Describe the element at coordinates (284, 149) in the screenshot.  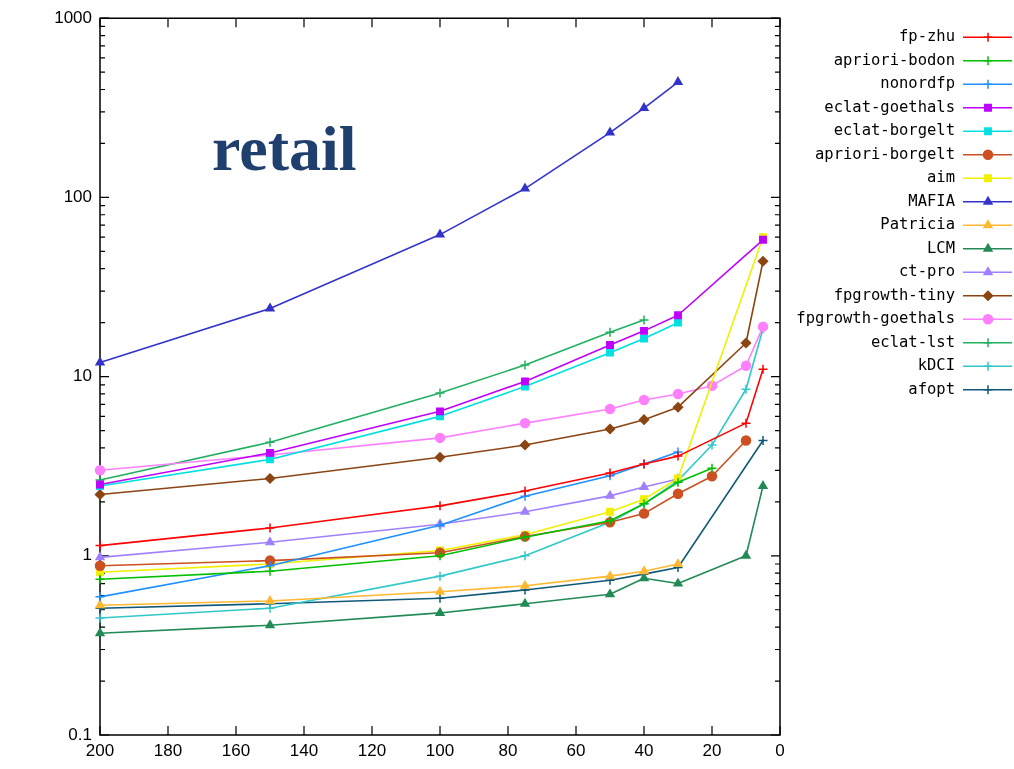
I see `text: retail` at that location.